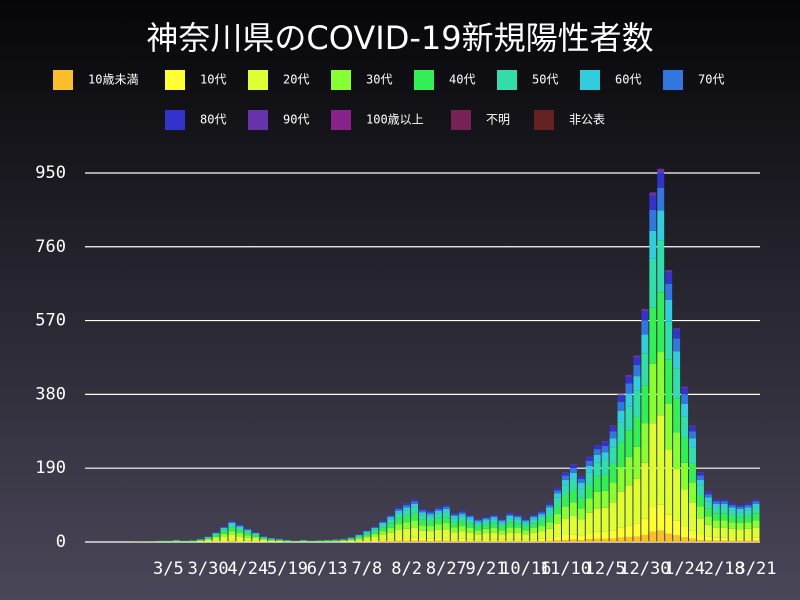 The width and height of the screenshot is (800, 600). I want to click on legend-label: 100歳以上, so click(395, 120).